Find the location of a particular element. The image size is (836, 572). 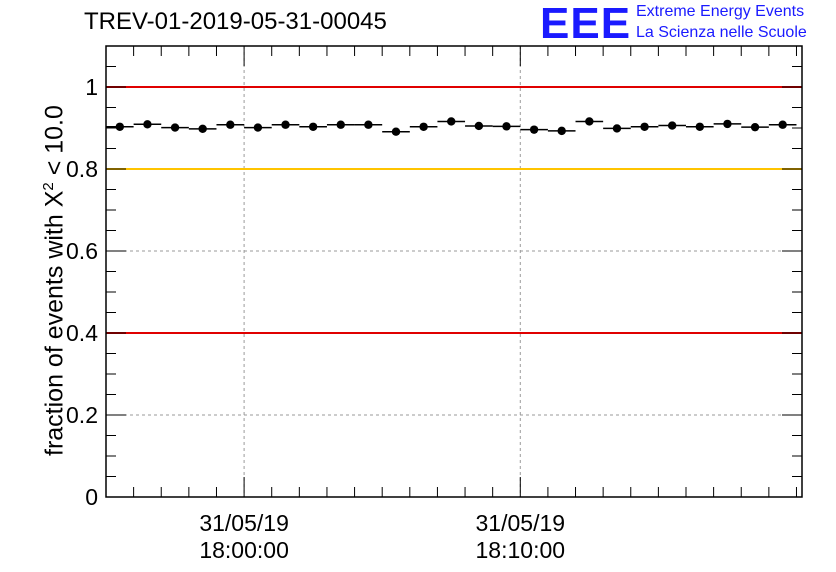

y-axis-label: fraction of events with X2 < 10.0 is located at coordinates (54, 280).